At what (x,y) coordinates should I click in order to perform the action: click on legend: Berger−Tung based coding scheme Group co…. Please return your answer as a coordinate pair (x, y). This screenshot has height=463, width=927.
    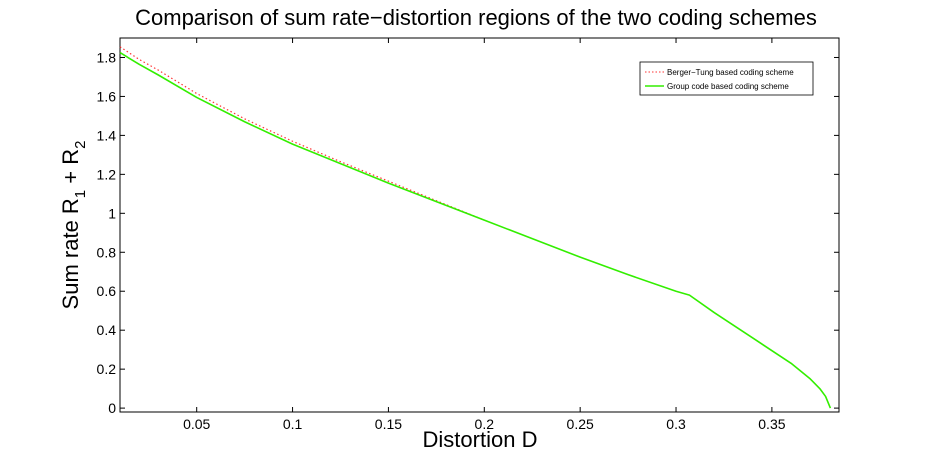
    Looking at the image, I should click on (726, 78).